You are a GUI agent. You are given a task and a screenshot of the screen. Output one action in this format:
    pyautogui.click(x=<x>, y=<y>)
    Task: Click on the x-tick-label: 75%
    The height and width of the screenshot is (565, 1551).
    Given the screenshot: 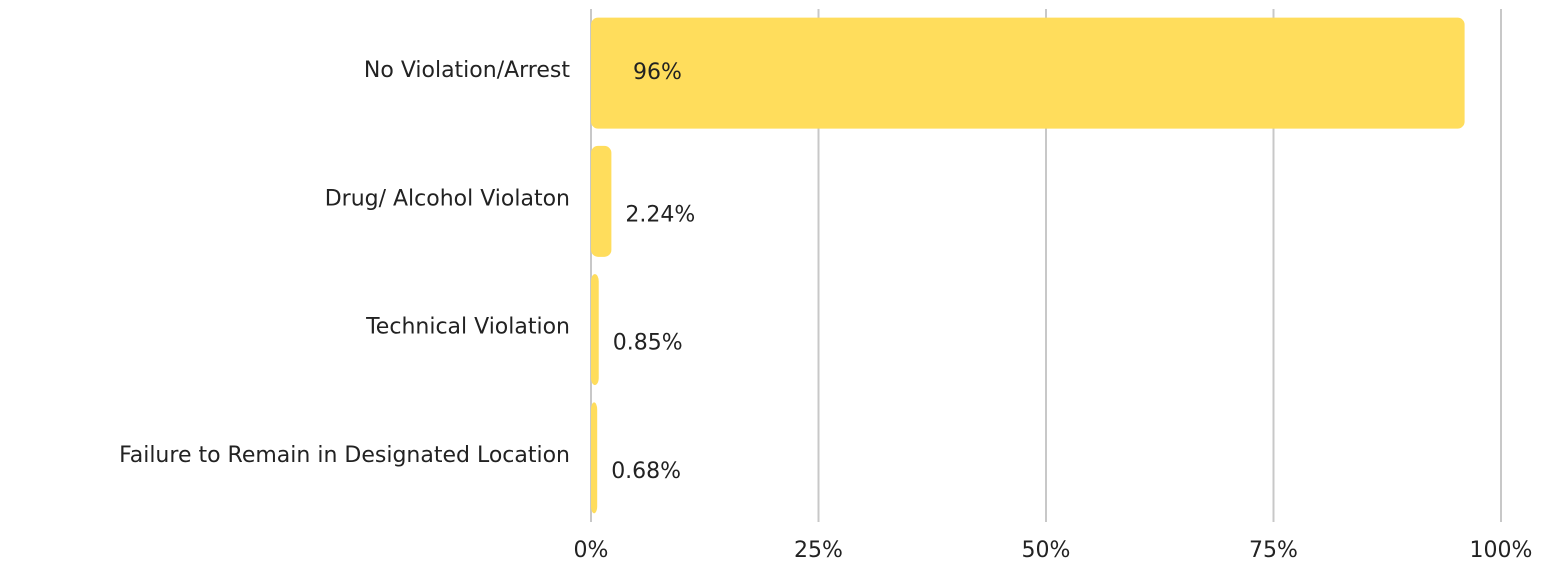 What is the action you would take?
    pyautogui.click(x=1273, y=550)
    